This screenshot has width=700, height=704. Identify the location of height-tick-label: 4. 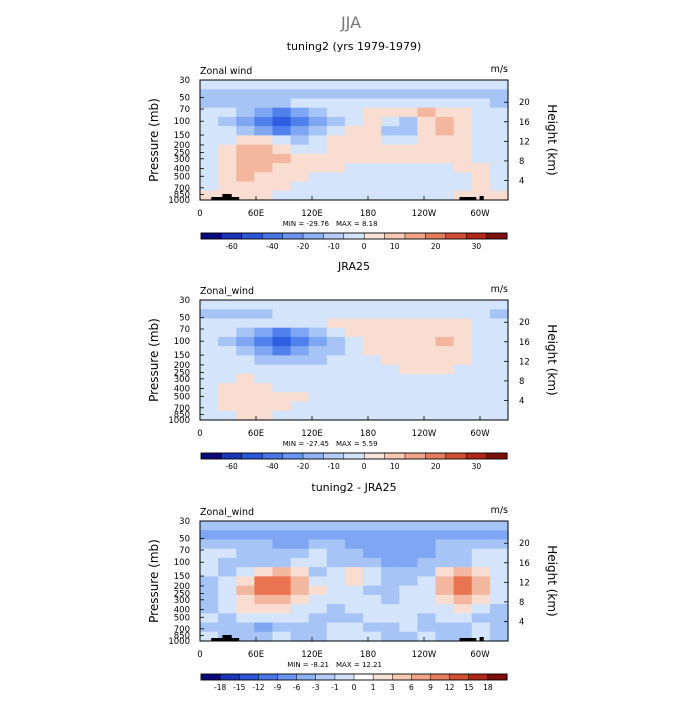
(521, 181).